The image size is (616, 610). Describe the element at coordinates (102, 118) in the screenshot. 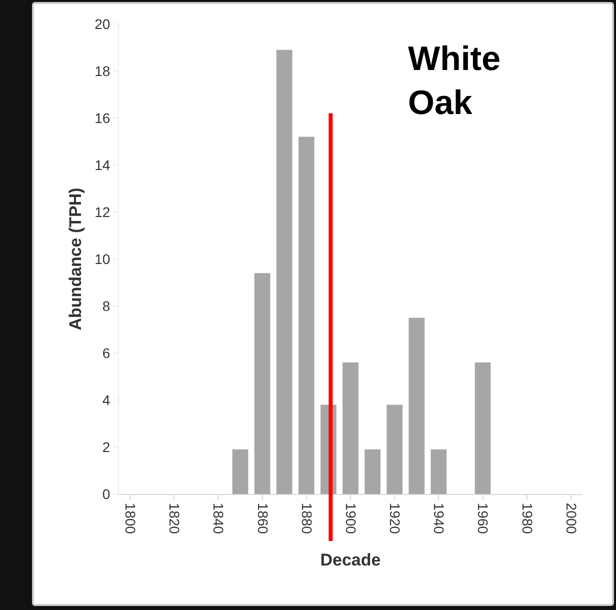

I see `y-tick-label: 16` at that location.